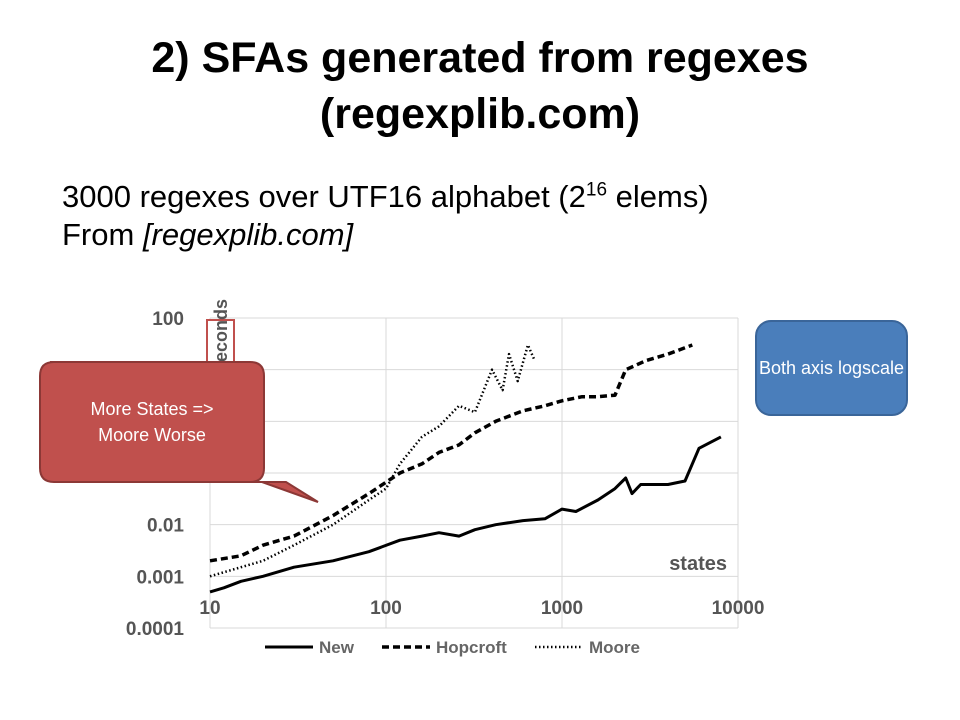  What do you see at coordinates (614, 647) in the screenshot?
I see `legend-label-moore: Moore` at bounding box center [614, 647].